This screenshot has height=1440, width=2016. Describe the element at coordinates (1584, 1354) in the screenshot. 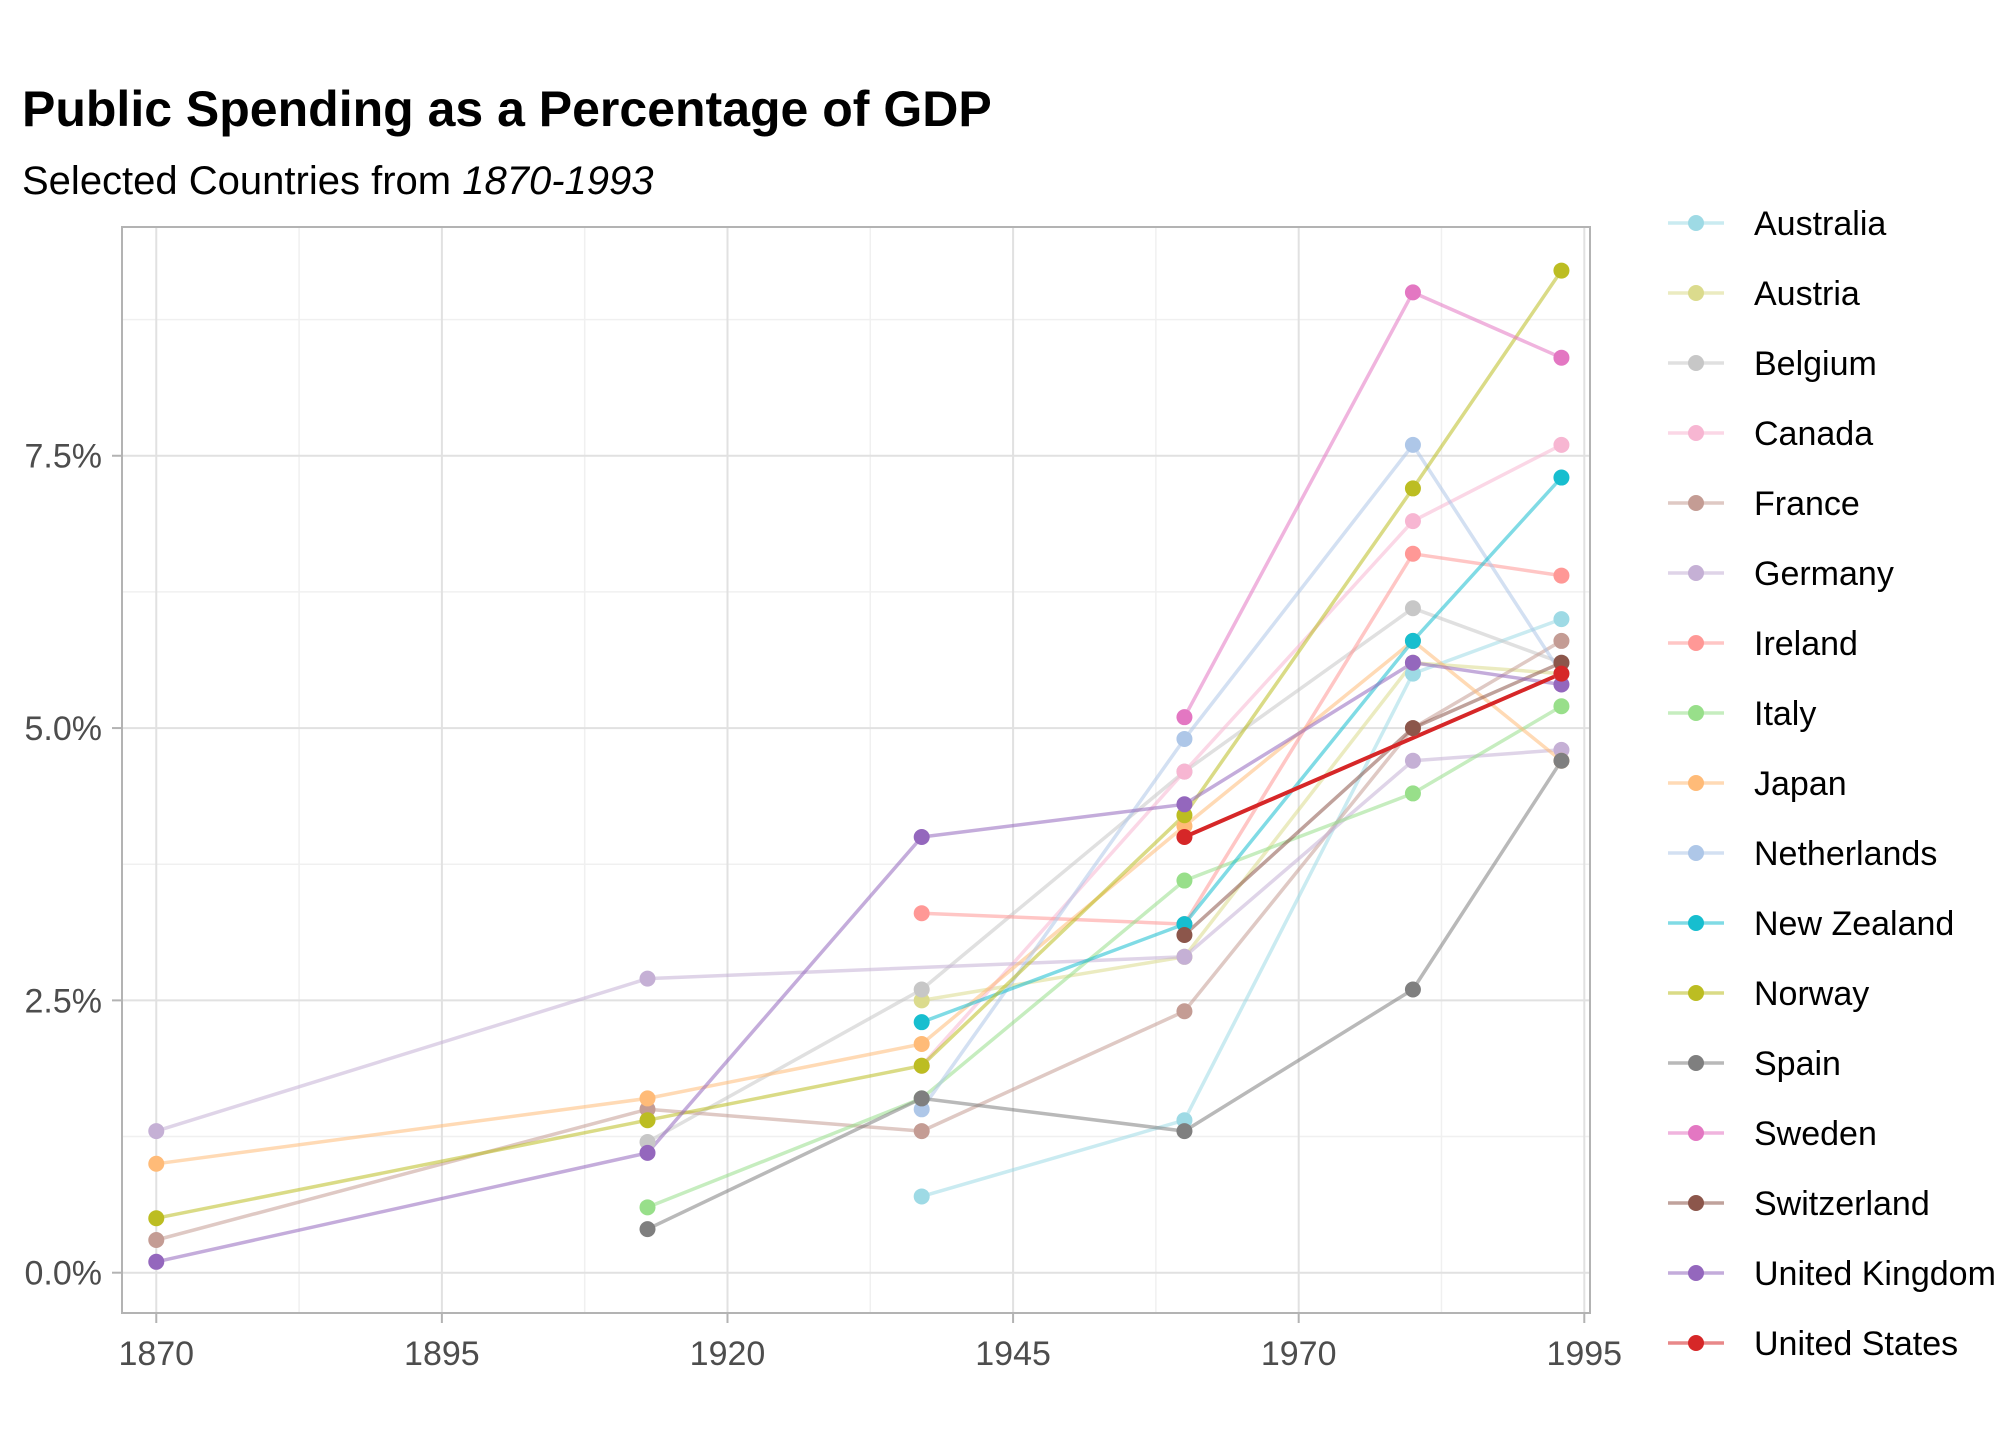

I see `x-tick-label: 1995` at that location.